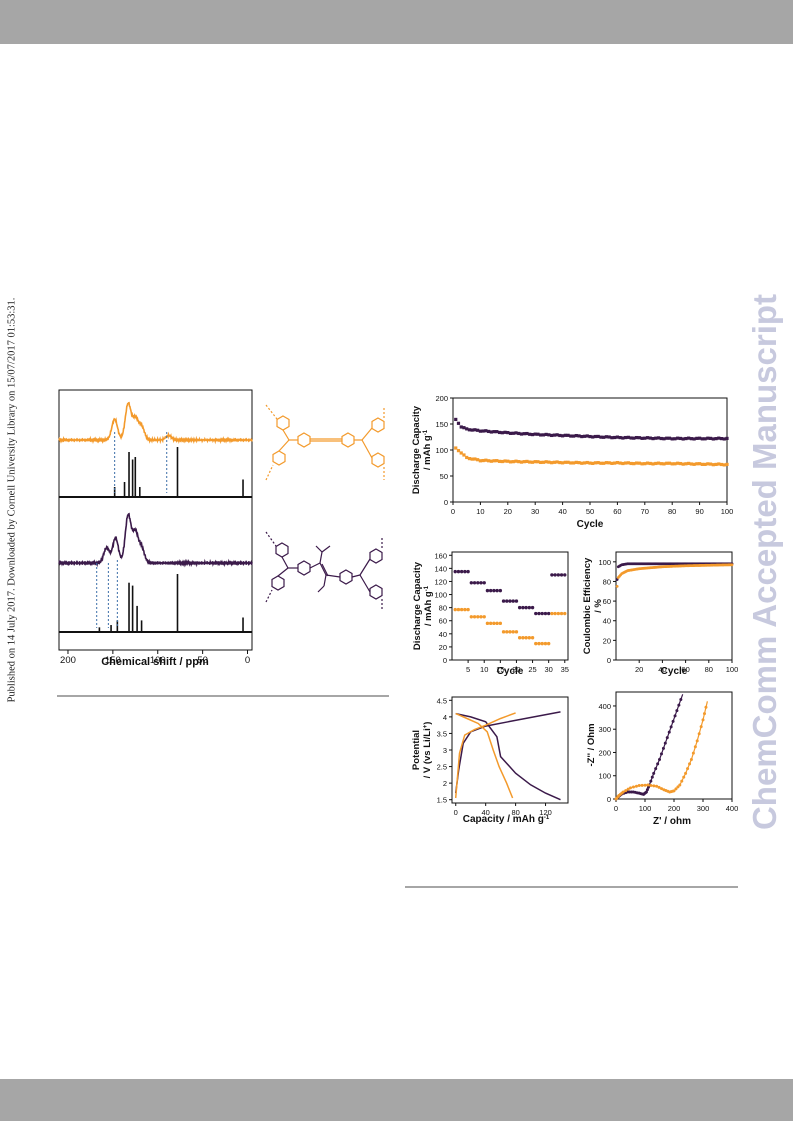  Describe the element at coordinates (416, 750) in the screenshot. I see `y-title-line1: Potential` at that location.